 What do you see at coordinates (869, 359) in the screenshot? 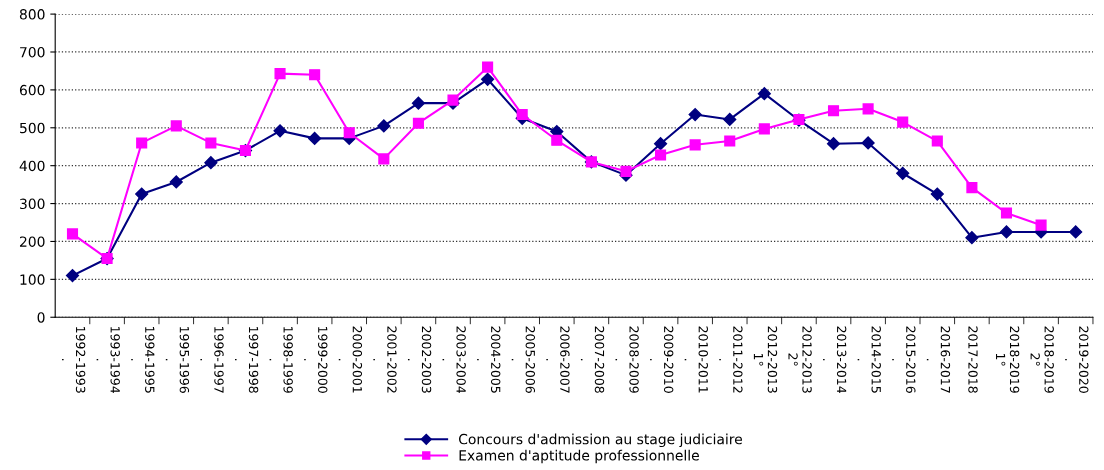
I see `x-tick-label: 2014-2015 .` at bounding box center [869, 359].